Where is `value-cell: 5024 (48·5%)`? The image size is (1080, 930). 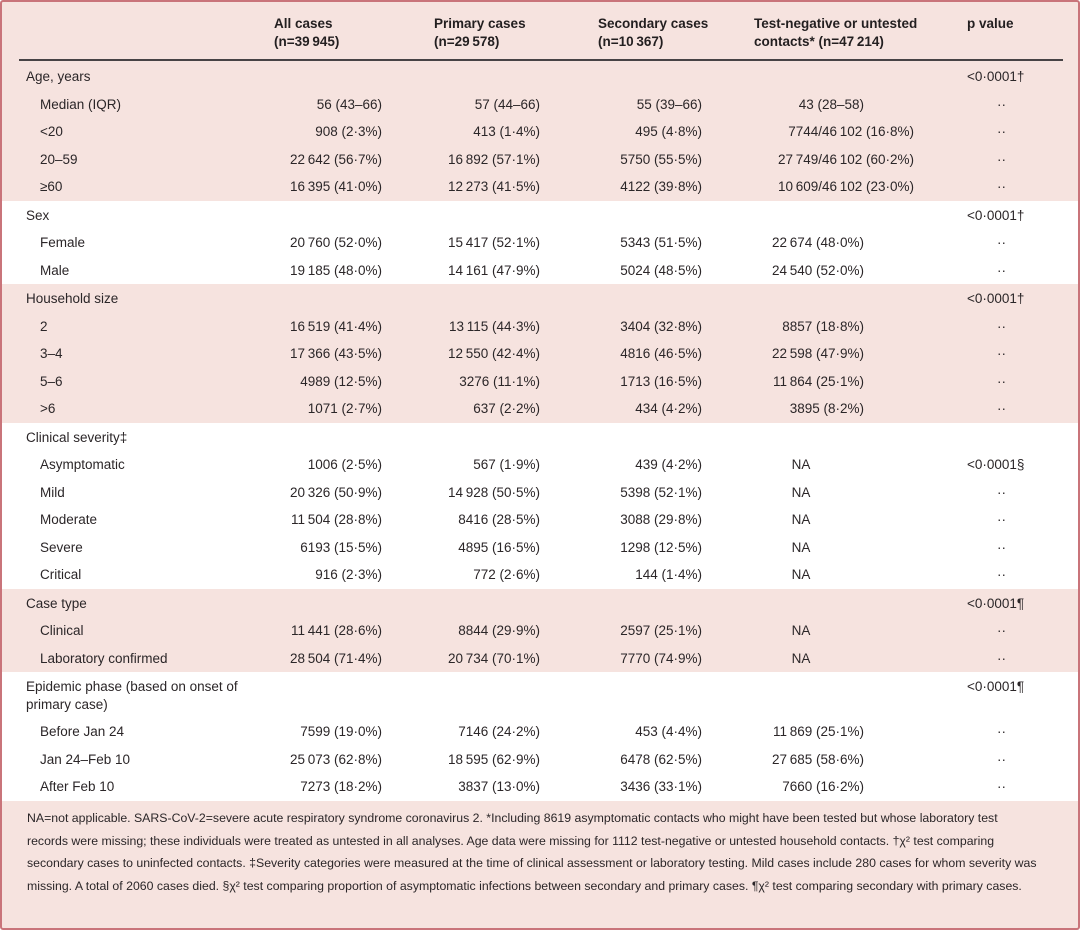 value-cell: 5024 (48·5%) is located at coordinates (624, 271).